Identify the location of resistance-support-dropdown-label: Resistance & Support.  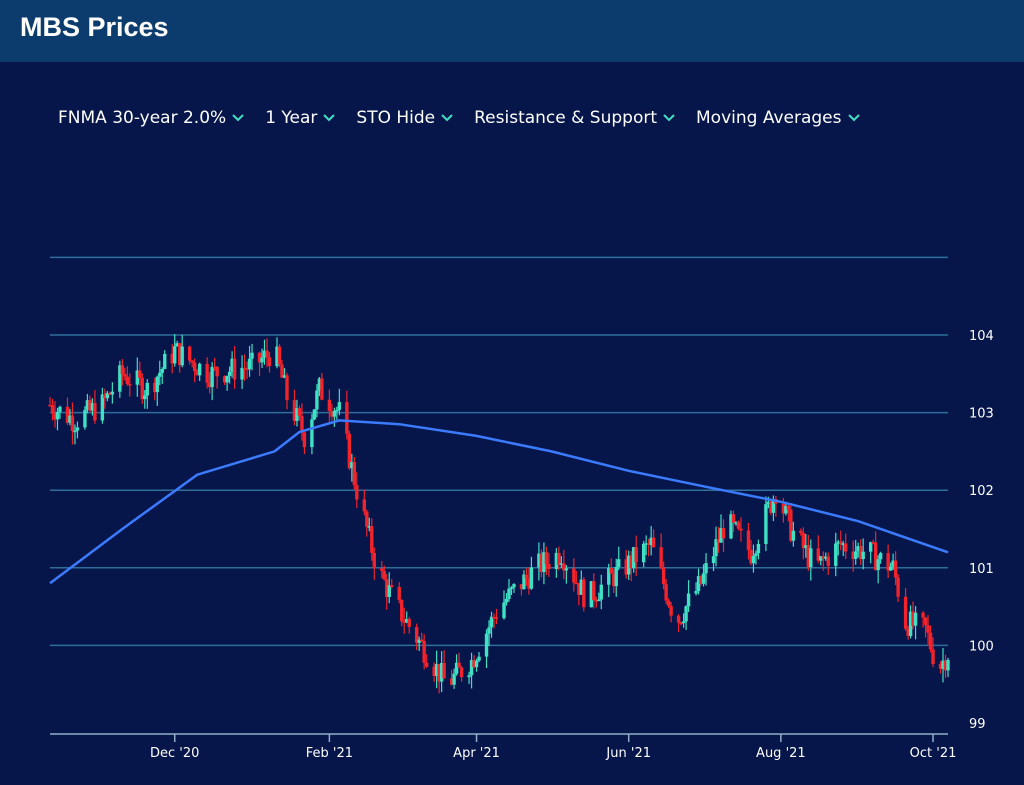
(565, 118).